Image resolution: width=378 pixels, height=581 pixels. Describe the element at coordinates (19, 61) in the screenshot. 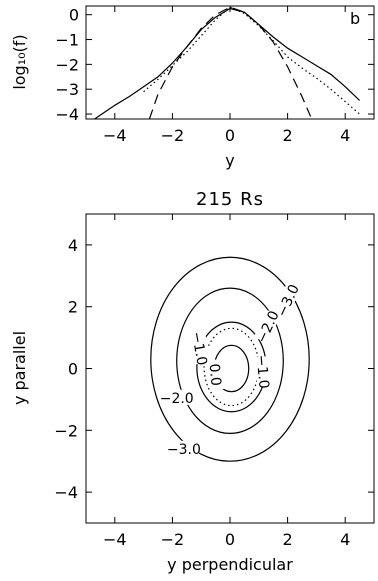

I see `top-y-axis-label: log₁₀(f)` at that location.